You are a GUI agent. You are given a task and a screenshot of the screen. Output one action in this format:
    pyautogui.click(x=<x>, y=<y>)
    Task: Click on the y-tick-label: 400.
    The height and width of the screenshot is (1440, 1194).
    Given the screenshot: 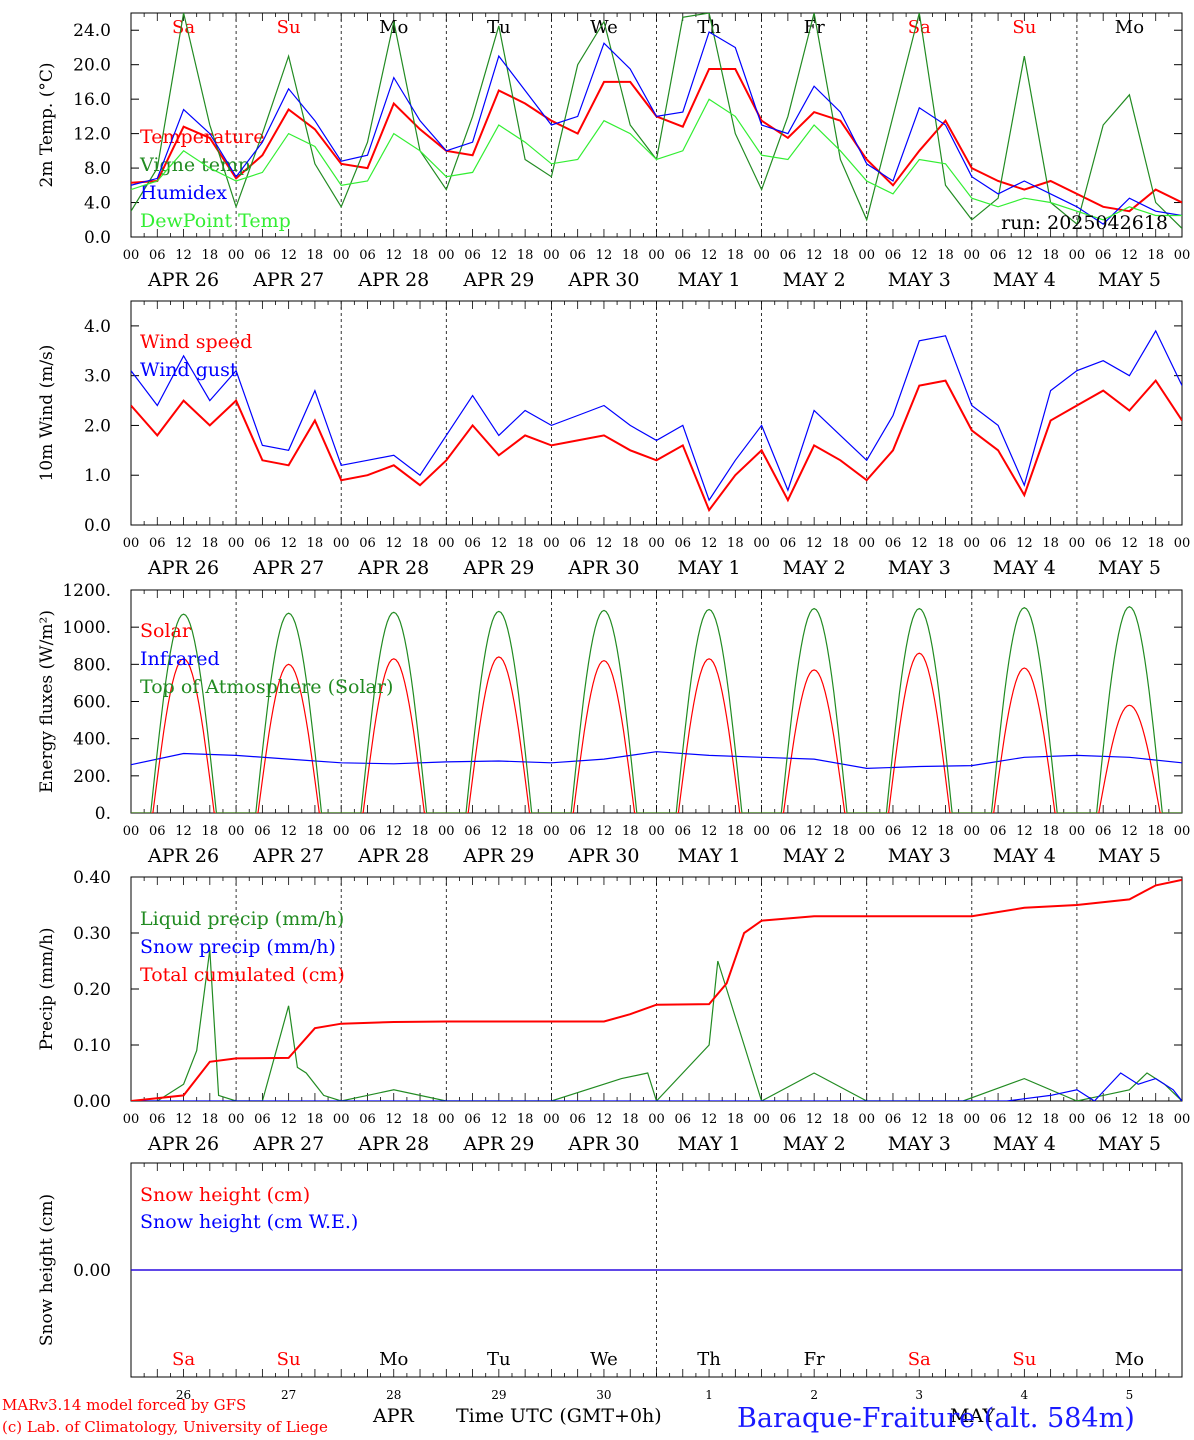 What is the action you would take?
    pyautogui.click(x=92, y=740)
    